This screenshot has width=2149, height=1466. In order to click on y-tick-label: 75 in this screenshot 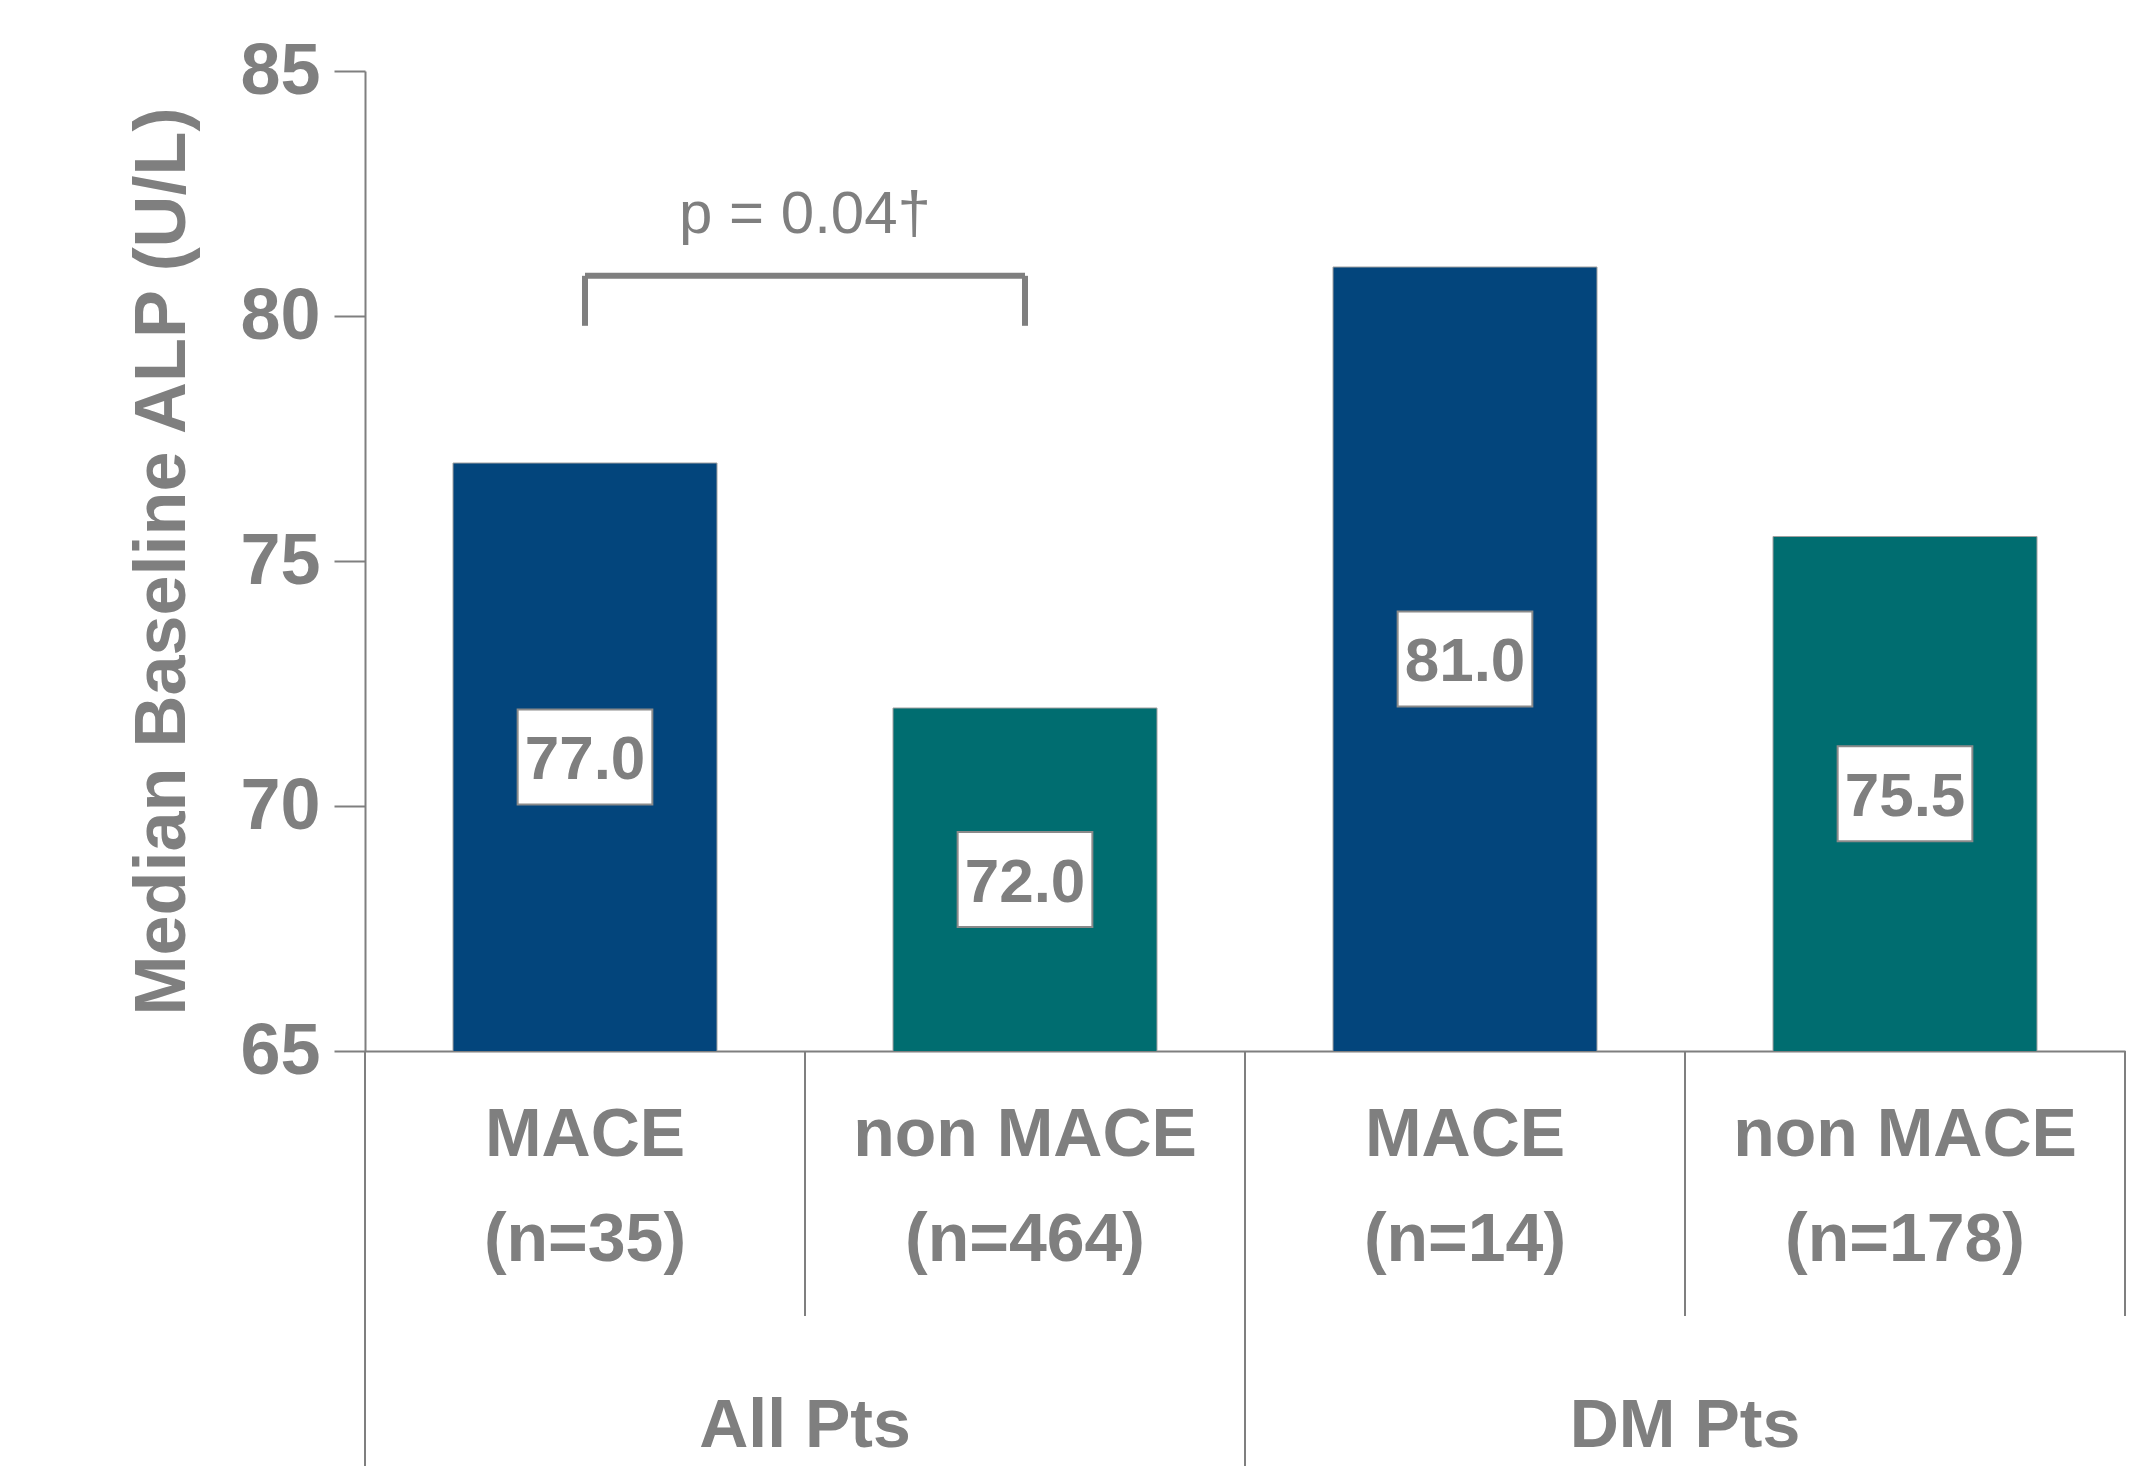, I will do `click(280, 558)`.